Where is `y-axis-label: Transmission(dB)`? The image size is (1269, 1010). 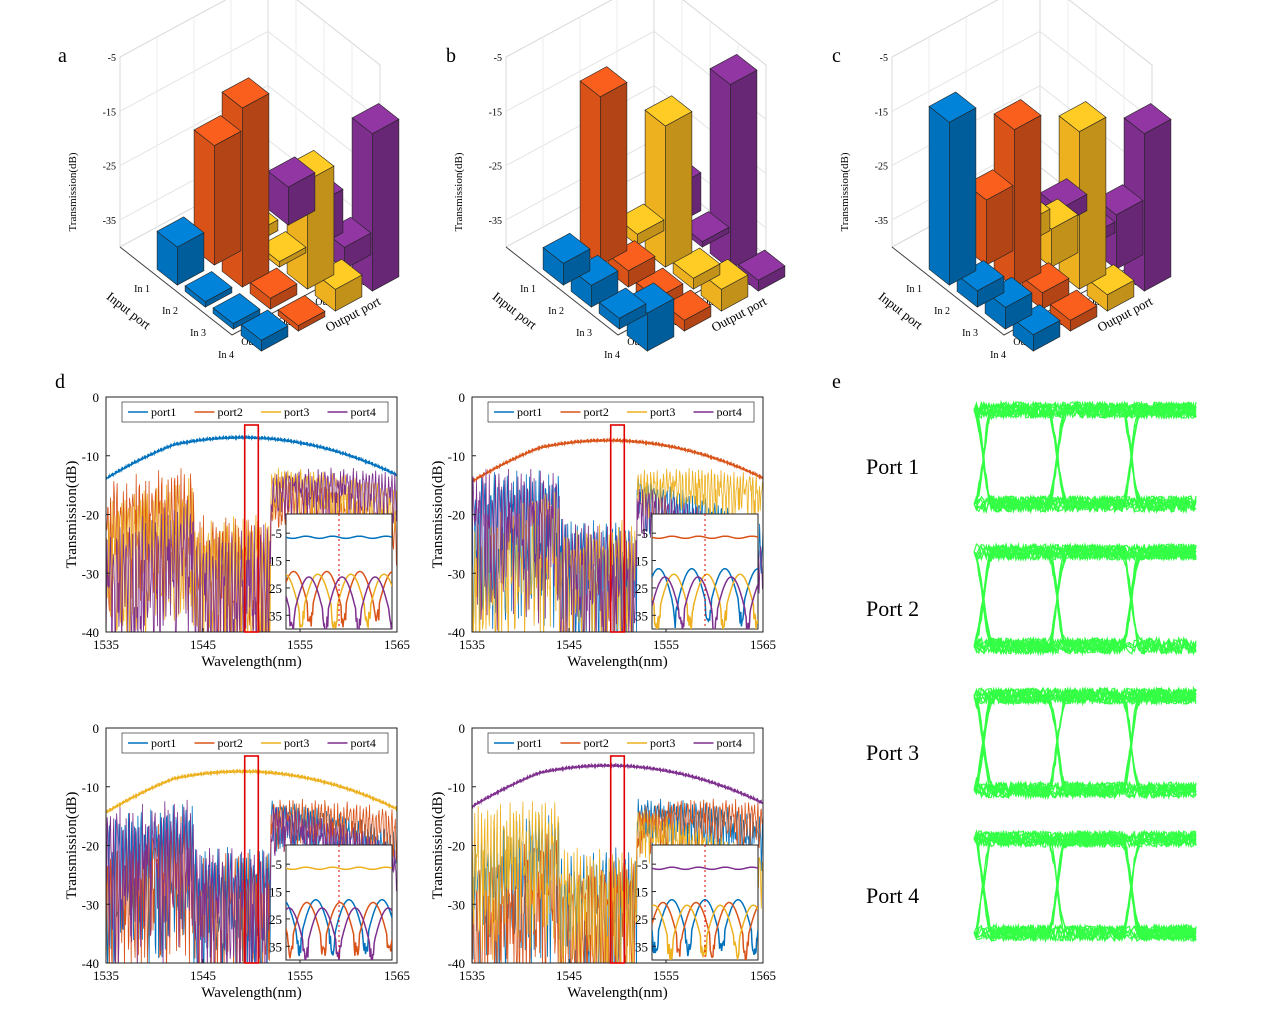
y-axis-label: Transmission(dB) is located at coordinates (72, 846).